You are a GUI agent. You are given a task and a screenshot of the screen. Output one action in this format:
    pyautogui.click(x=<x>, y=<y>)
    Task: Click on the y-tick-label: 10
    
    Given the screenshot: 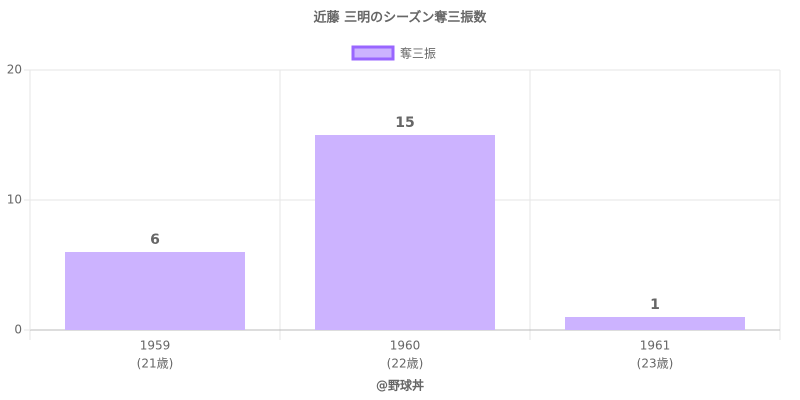 What is the action you would take?
    pyautogui.click(x=14, y=200)
    